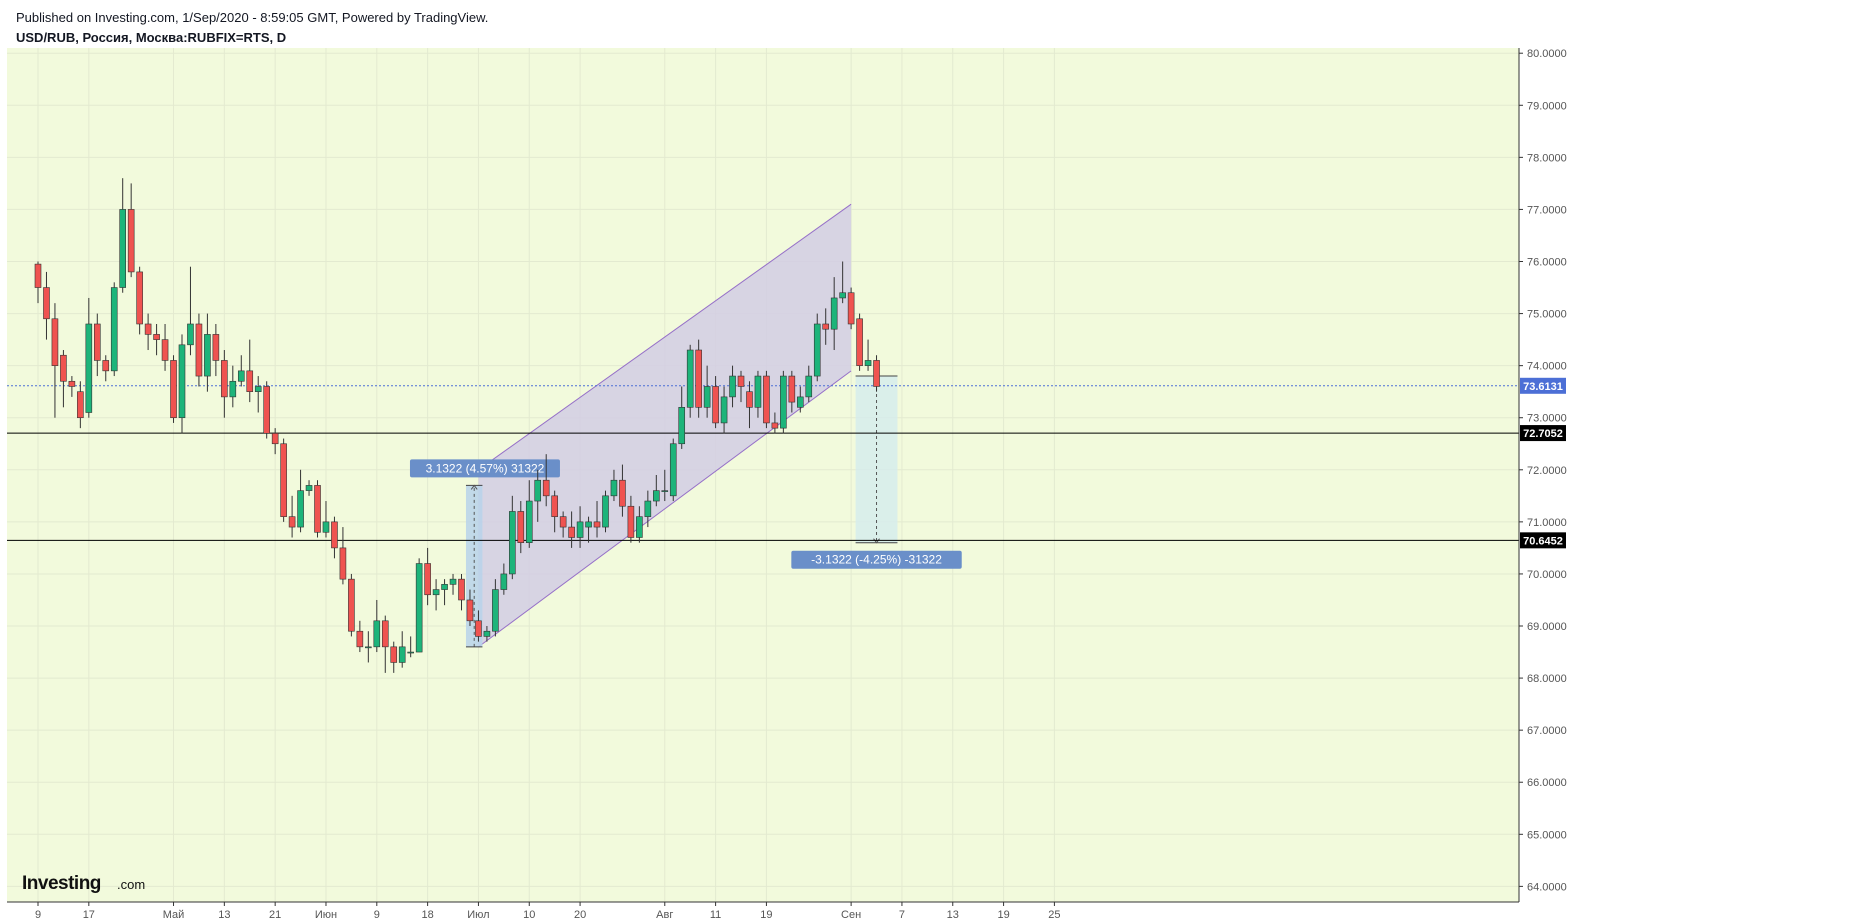 The image size is (1853, 924). What do you see at coordinates (1054, 915) in the screenshot?
I see `x-tick-label: 25` at bounding box center [1054, 915].